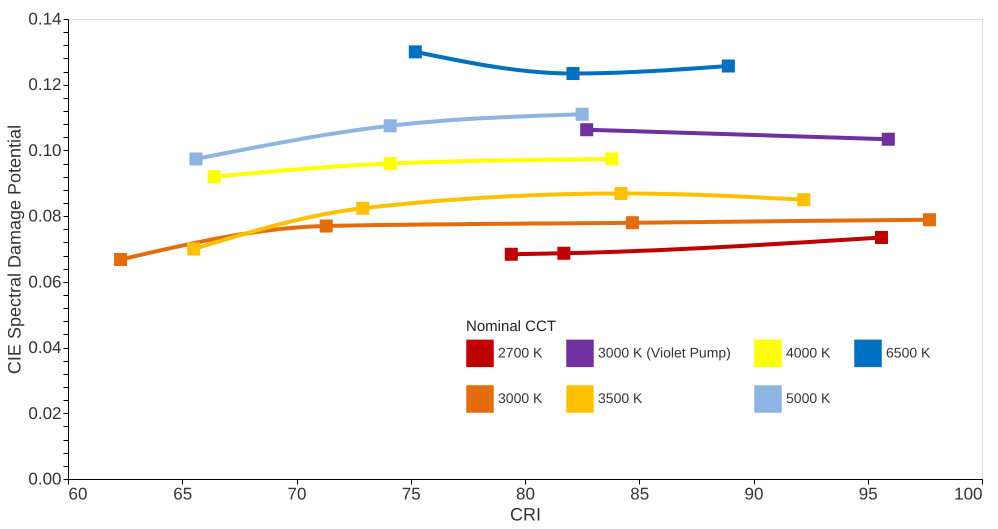 Image resolution: width=998 pixels, height=529 pixels. What do you see at coordinates (521, 398) in the screenshot?
I see `legend-label: 3000 K` at bounding box center [521, 398].